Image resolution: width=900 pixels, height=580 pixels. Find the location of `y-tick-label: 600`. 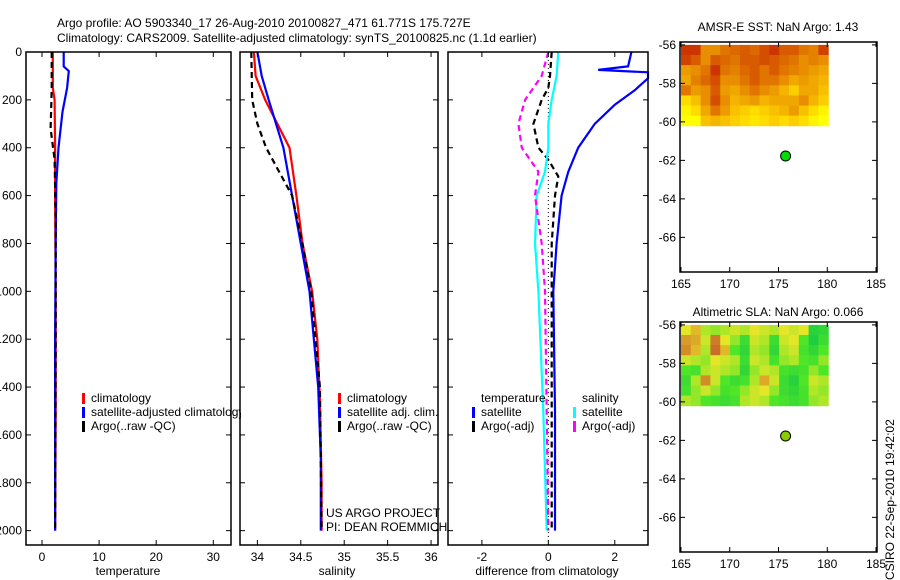

y-tick-label: 600 is located at coordinates (12, 196).